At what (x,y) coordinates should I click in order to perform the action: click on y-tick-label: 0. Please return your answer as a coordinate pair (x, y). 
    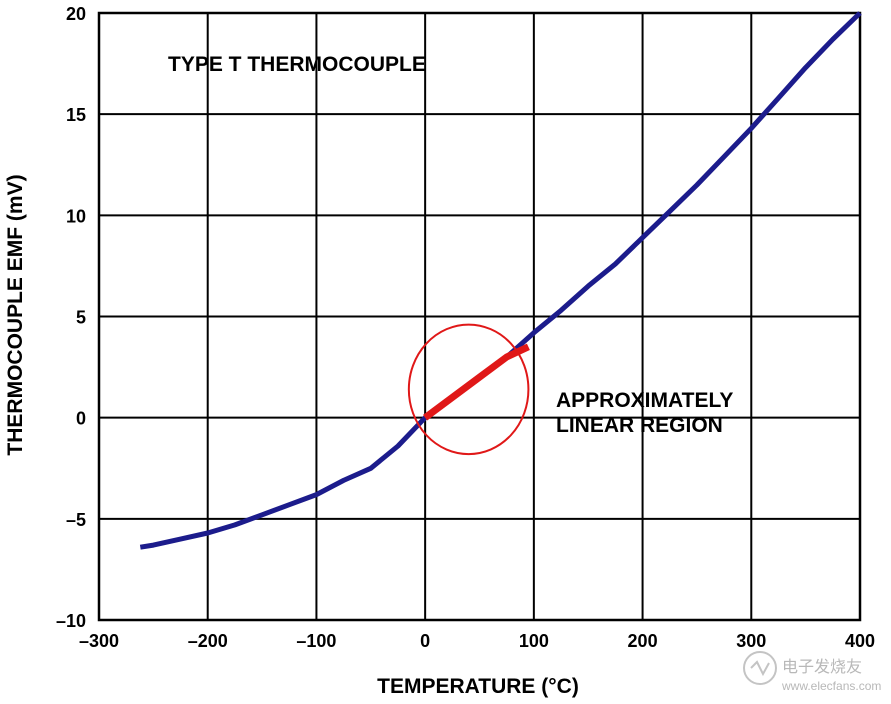
    Looking at the image, I should click on (81, 419).